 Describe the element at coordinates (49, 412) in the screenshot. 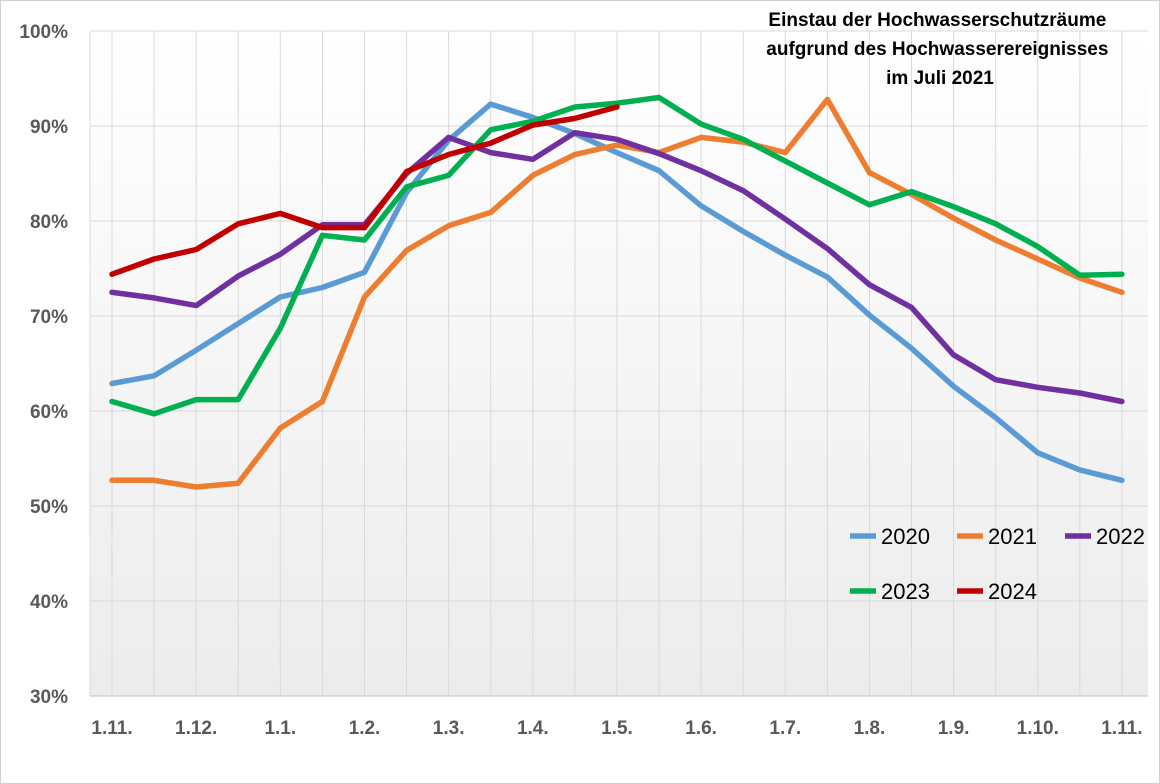

I see `y-tick-label: 60%` at that location.